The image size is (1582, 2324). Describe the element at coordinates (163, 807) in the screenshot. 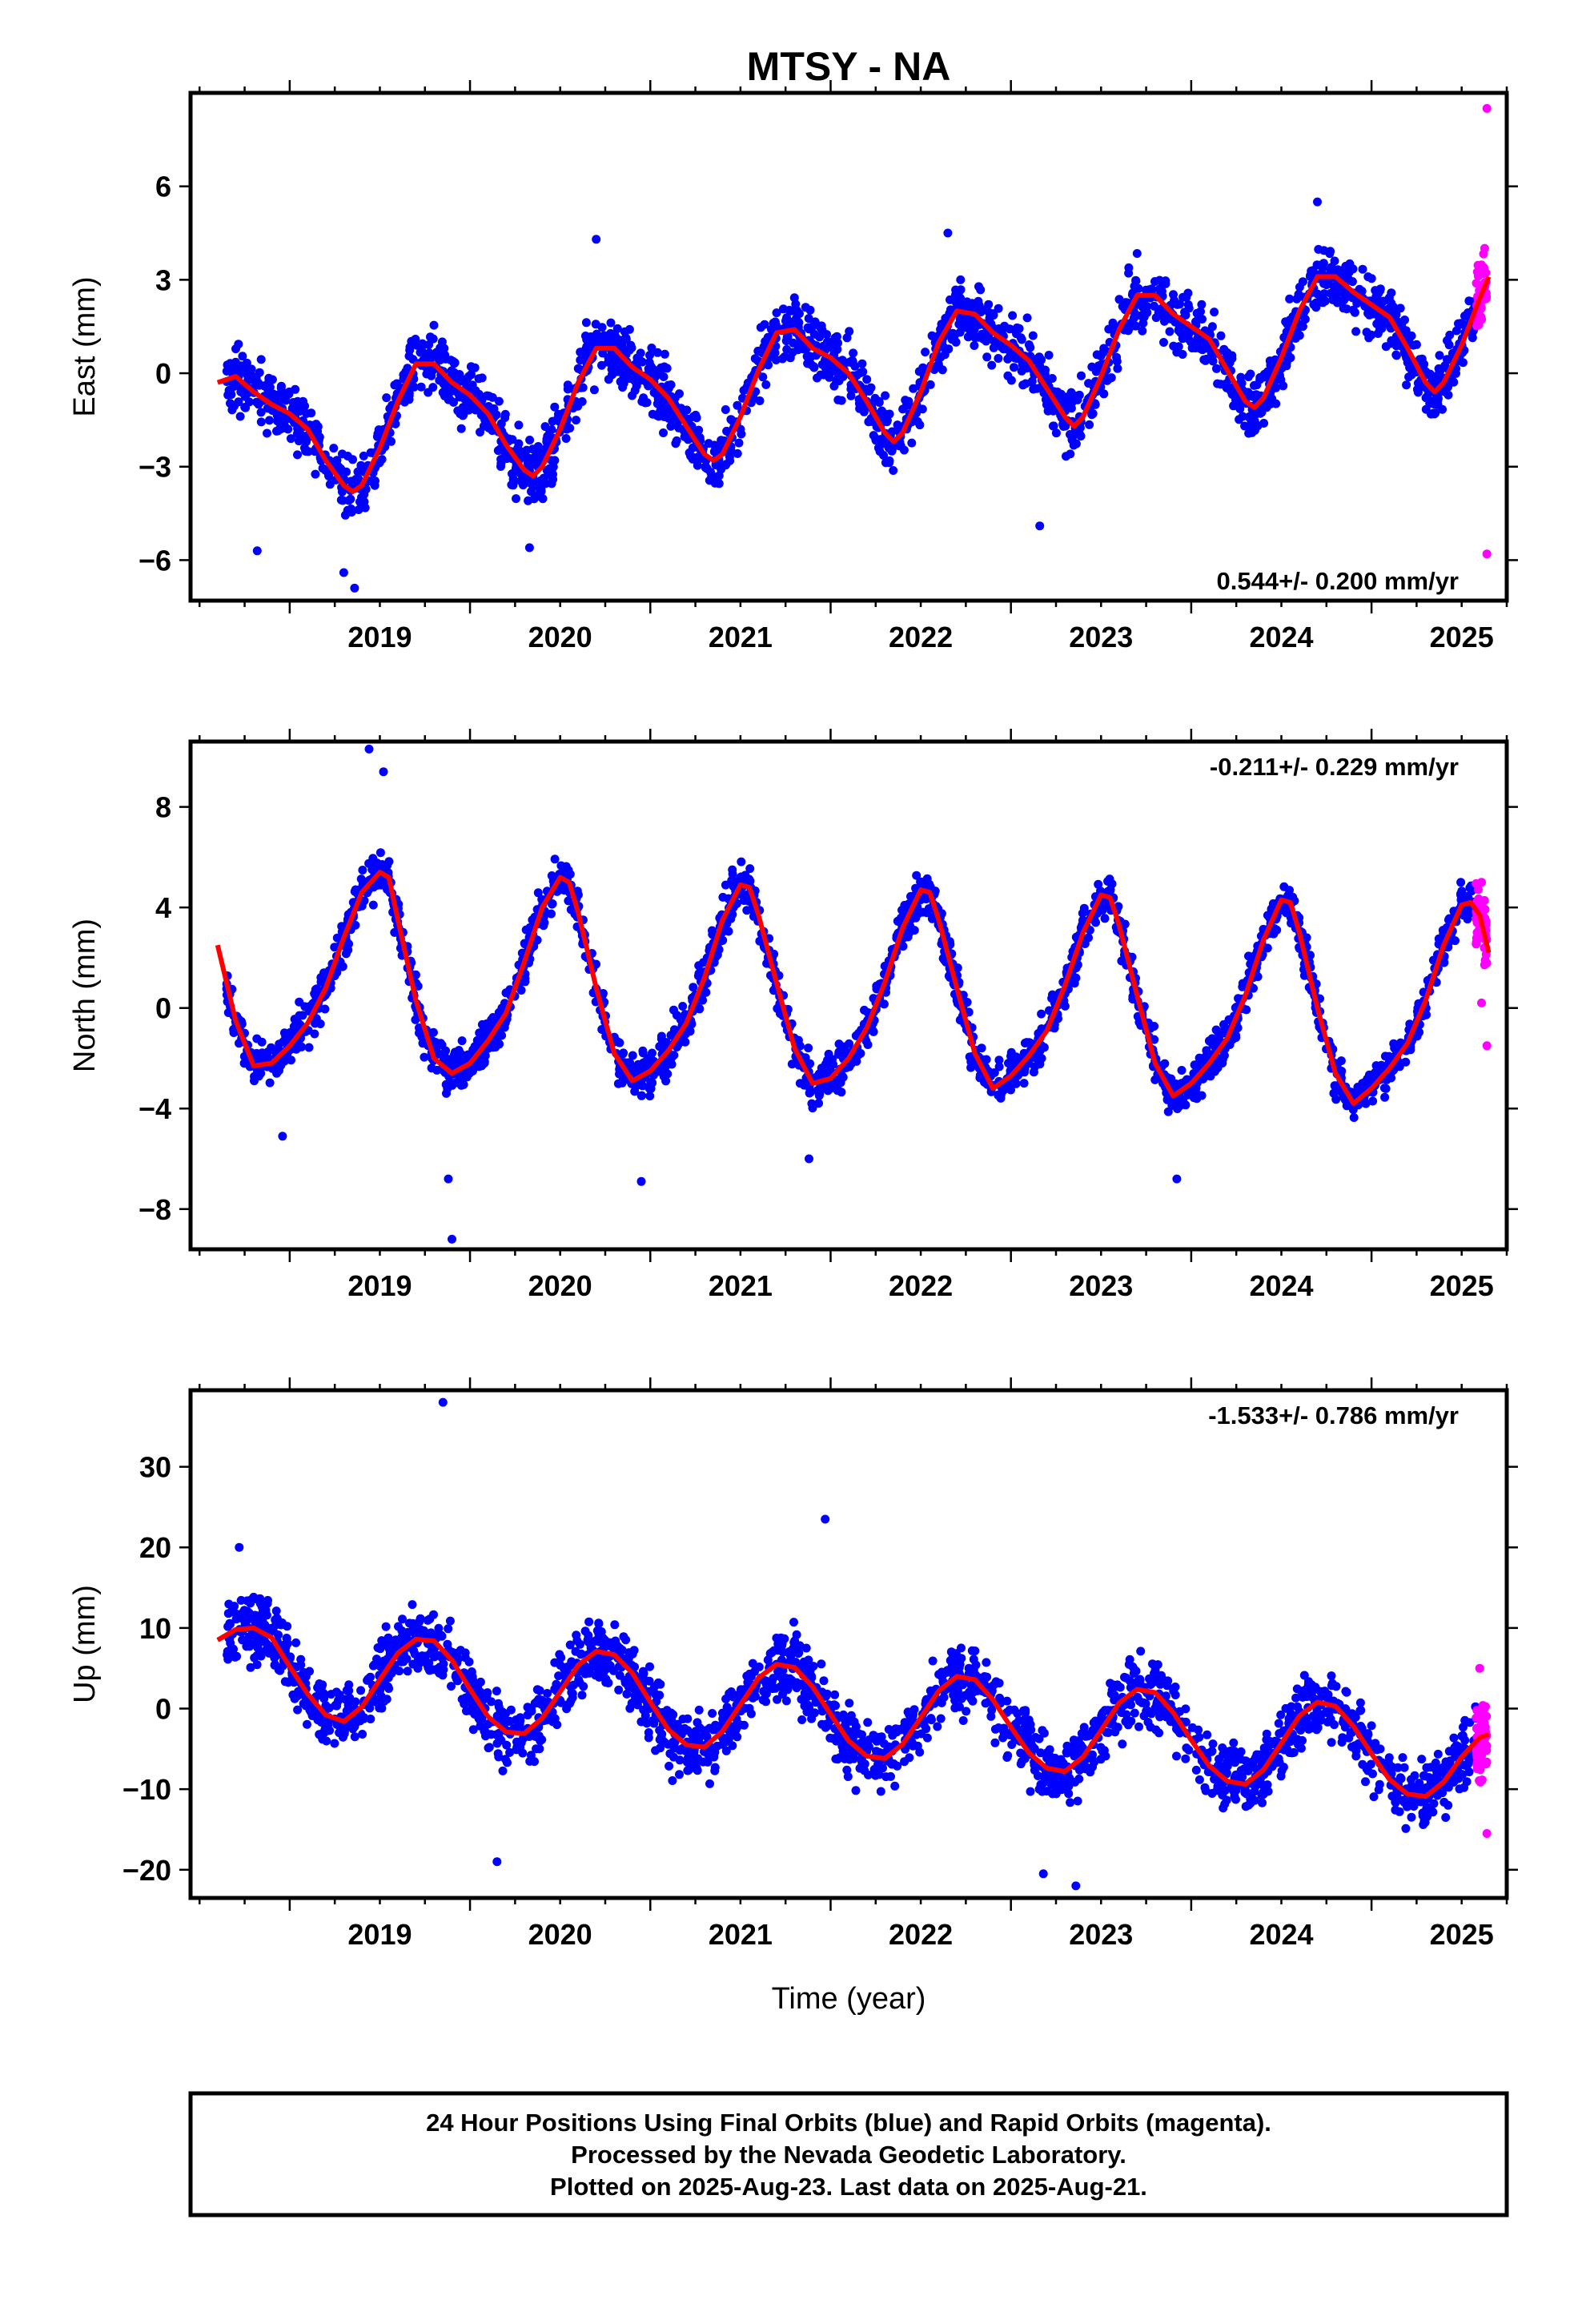

I see `y-tick-label: 8` at that location.